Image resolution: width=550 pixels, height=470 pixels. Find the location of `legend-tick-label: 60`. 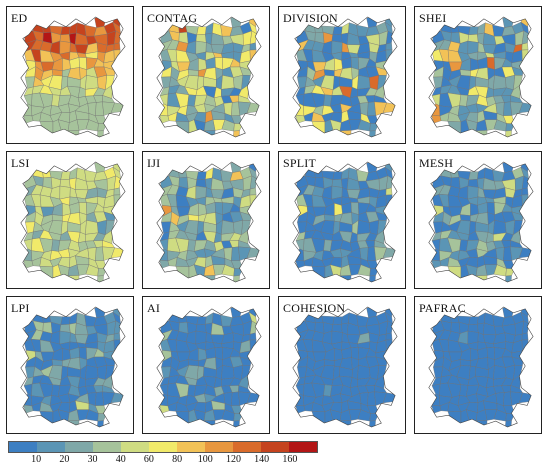

legend-tick-label: 60 is located at coordinates (148, 459).